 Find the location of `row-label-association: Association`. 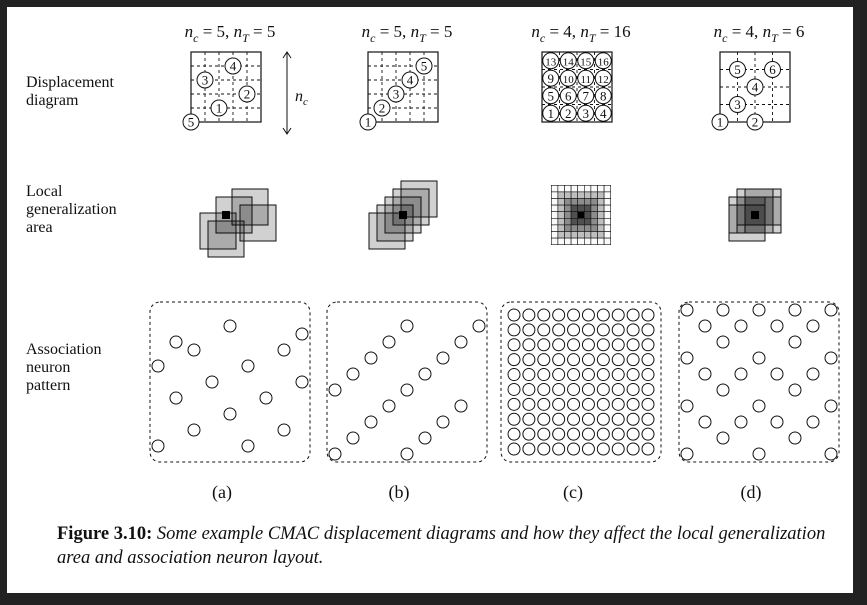

row-label-association: Association is located at coordinates (64, 349).